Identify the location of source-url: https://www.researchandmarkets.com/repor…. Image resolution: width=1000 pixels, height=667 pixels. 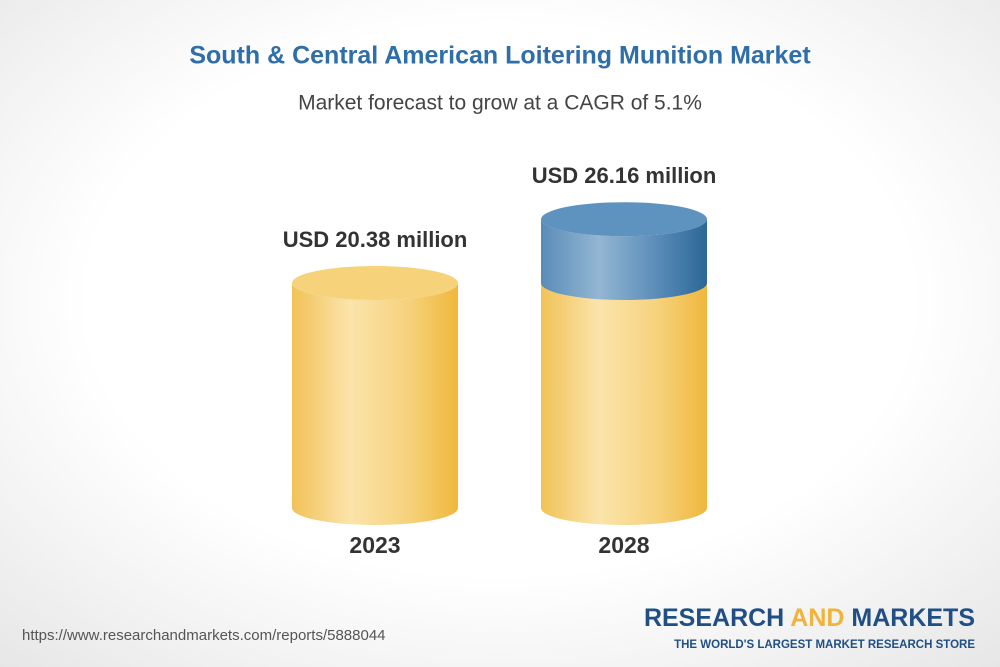
(204, 635).